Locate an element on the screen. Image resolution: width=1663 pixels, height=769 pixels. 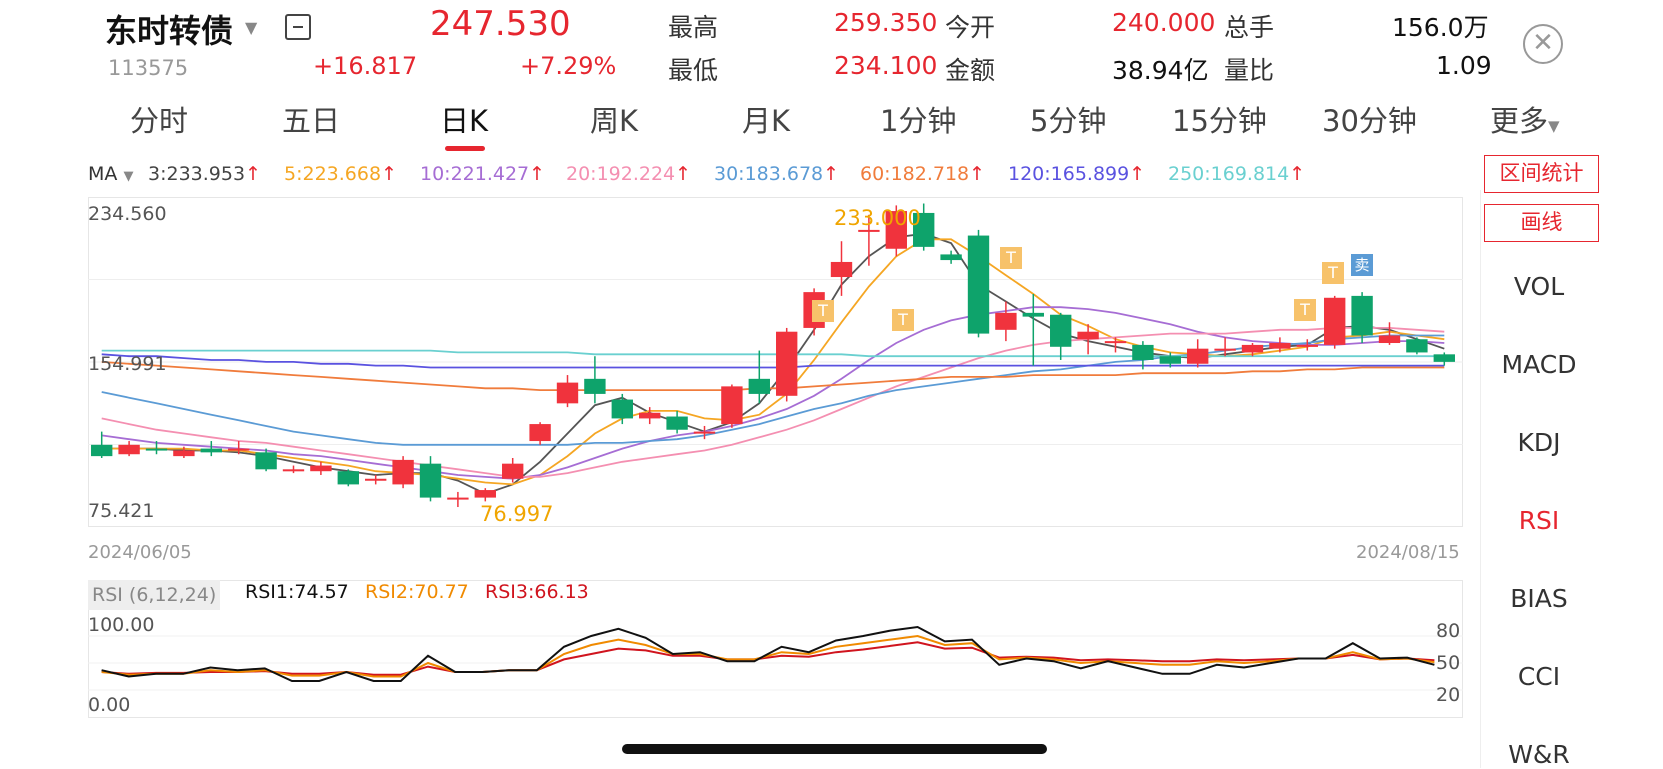
stat-value-volume-ratio: 1.09 is located at coordinates (1464, 65).